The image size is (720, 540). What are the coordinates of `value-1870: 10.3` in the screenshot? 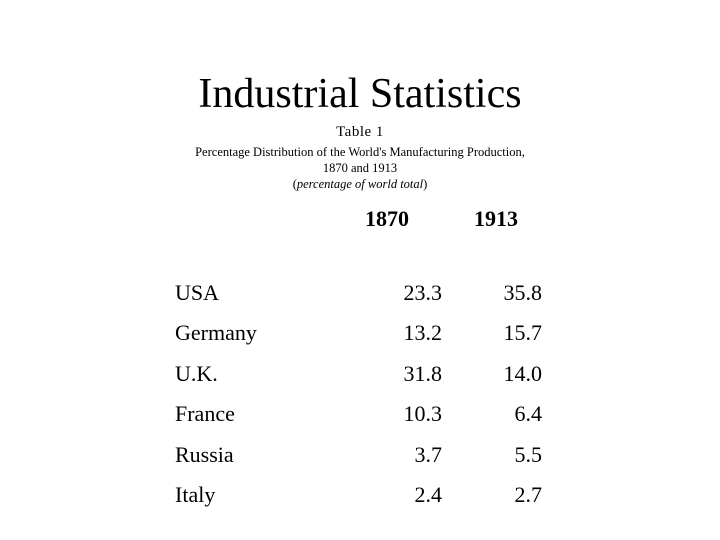 It's located at (423, 413).